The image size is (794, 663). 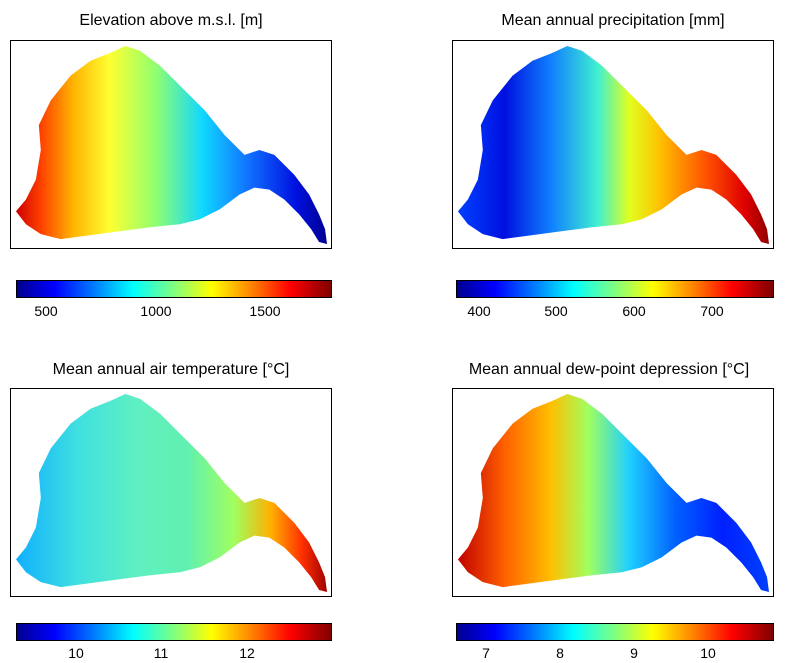 I want to click on panel-1-tick-labels: 500 1000 1500, so click(x=174, y=312).